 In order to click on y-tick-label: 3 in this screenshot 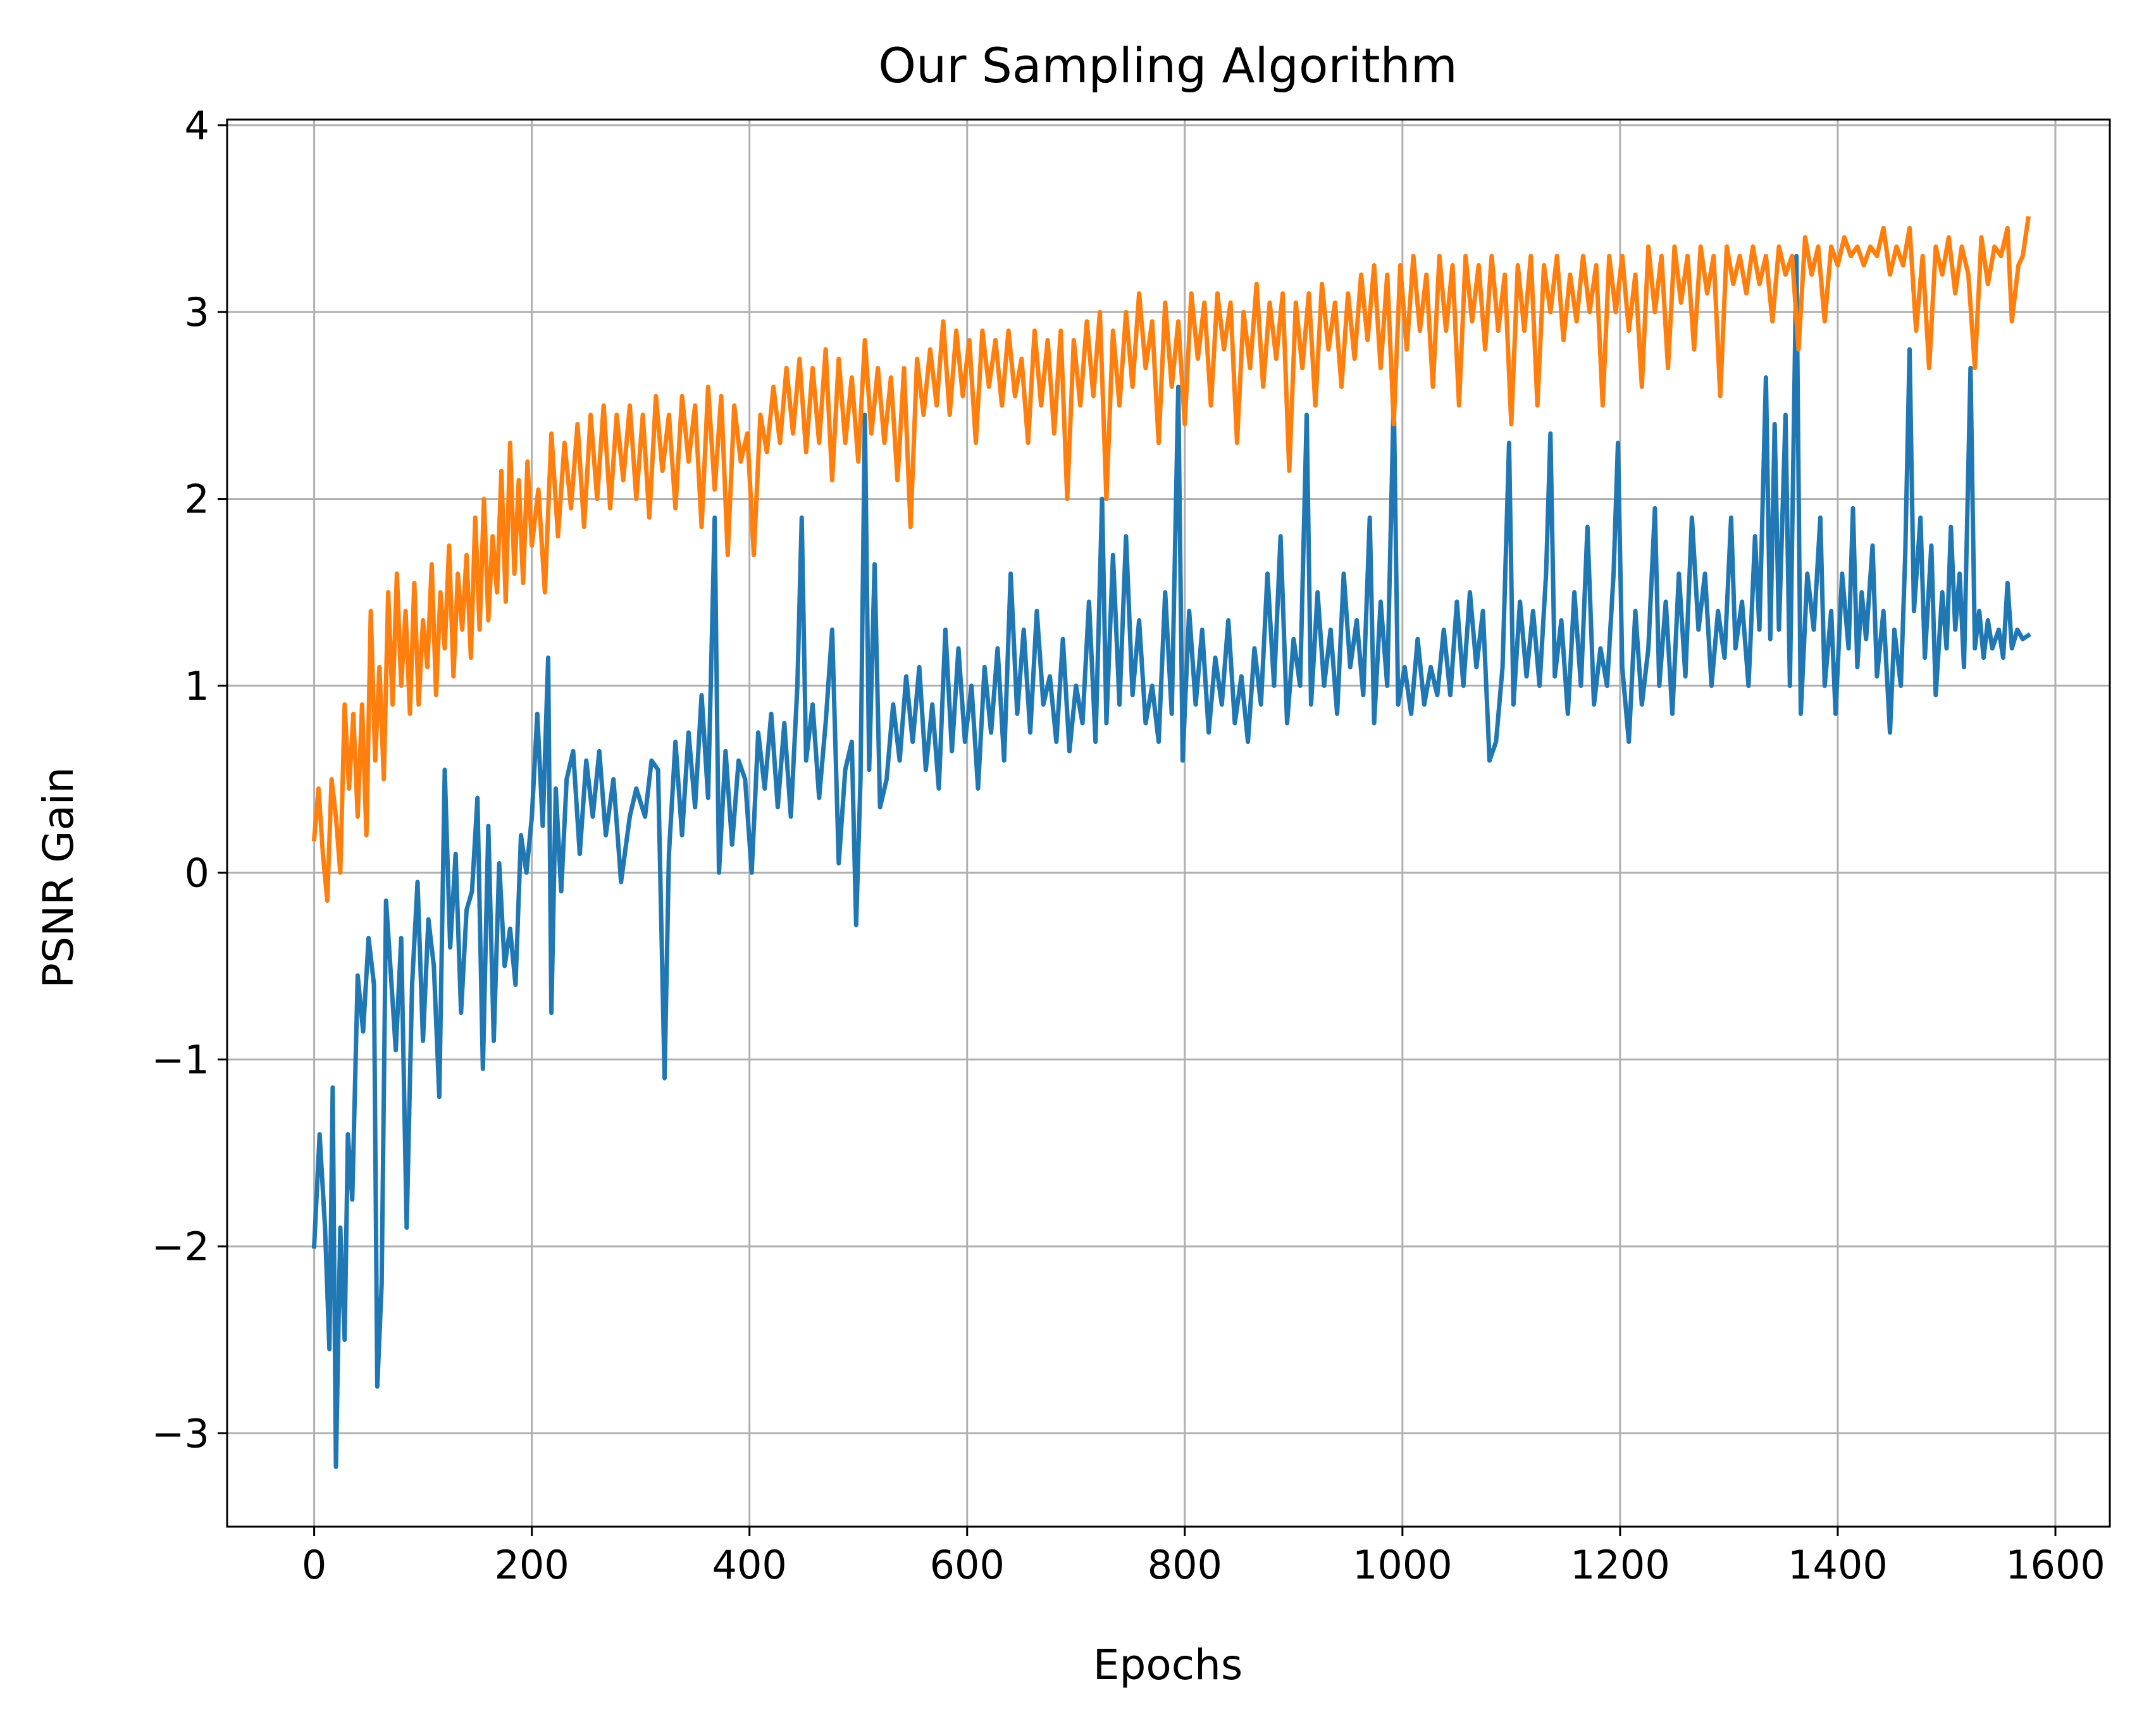, I will do `click(197, 312)`.